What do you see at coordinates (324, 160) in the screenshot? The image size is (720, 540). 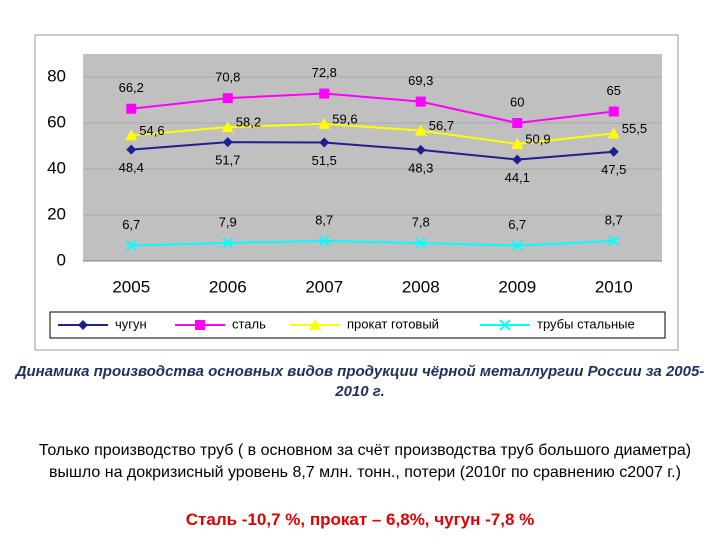 I see `data-label: 51,5` at bounding box center [324, 160].